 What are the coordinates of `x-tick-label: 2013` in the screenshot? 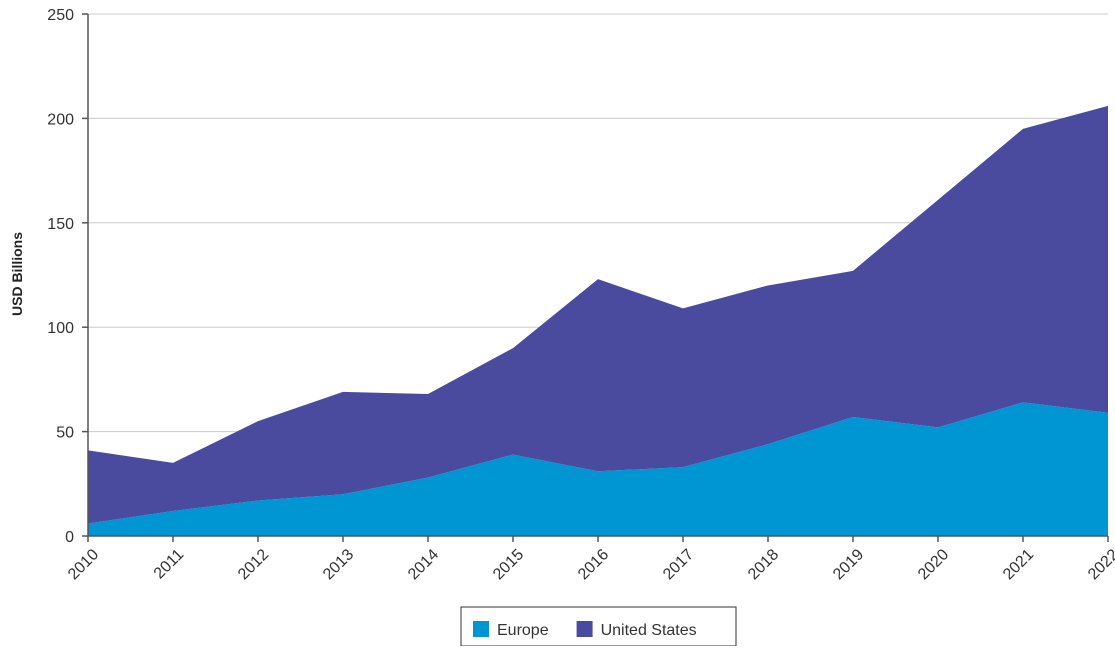 It's located at (338, 564).